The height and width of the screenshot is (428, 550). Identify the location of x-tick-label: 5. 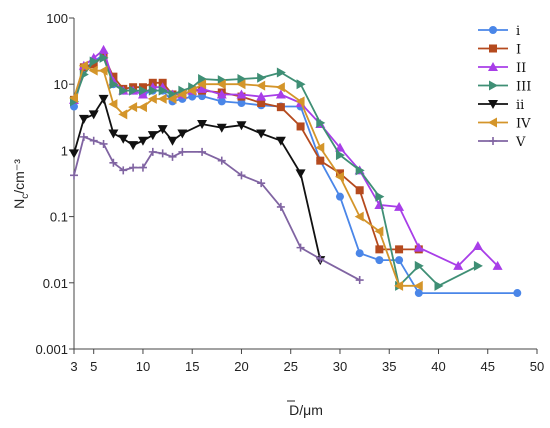
(93, 366).